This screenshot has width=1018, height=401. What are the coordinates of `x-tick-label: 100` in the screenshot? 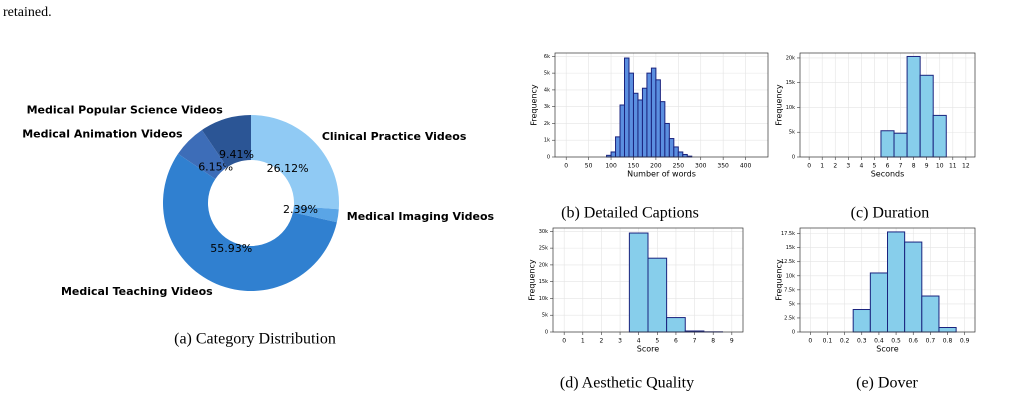 It's located at (611, 166).